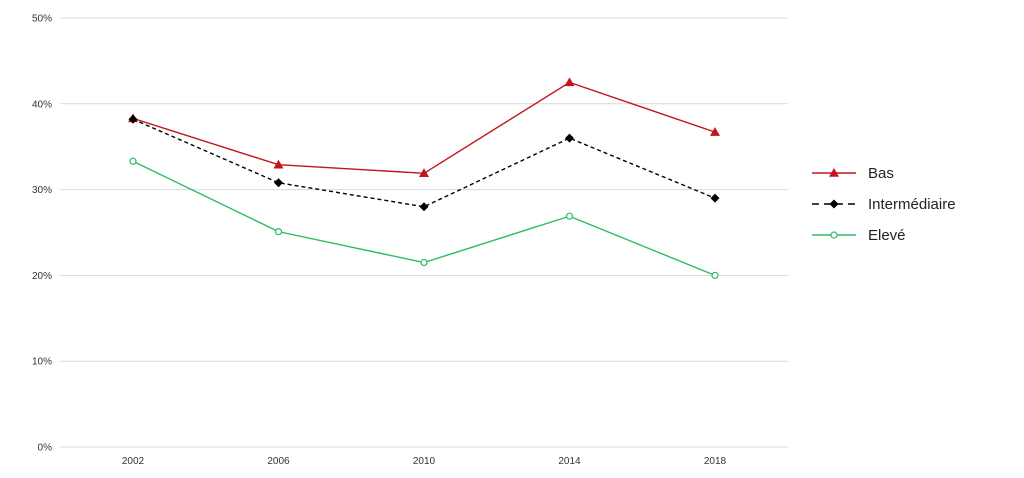  What do you see at coordinates (853, 173) in the screenshot?
I see `legend-item: Bas` at bounding box center [853, 173].